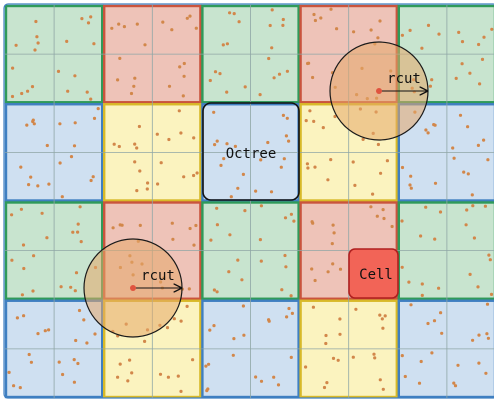 The width and height of the screenshot is (494, 407). What do you see at coordinates (158, 276) in the screenshot?
I see `rcut-label-bottom: rcut` at bounding box center [158, 276].